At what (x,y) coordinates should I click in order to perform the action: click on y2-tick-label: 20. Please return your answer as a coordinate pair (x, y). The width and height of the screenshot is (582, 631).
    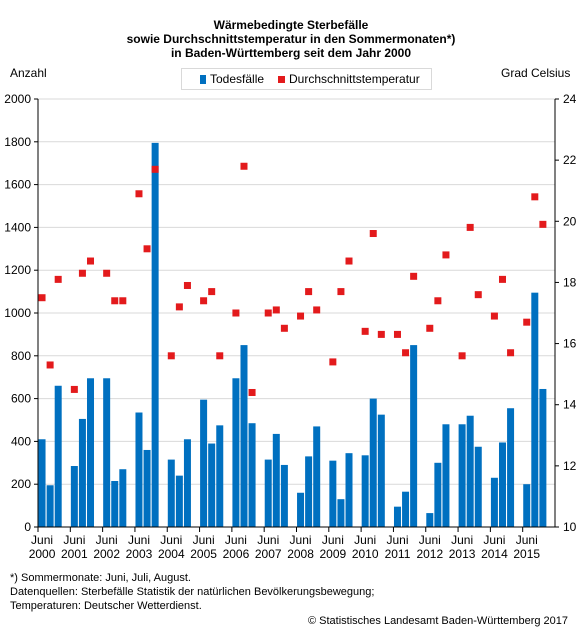
    Looking at the image, I should click on (570, 221).